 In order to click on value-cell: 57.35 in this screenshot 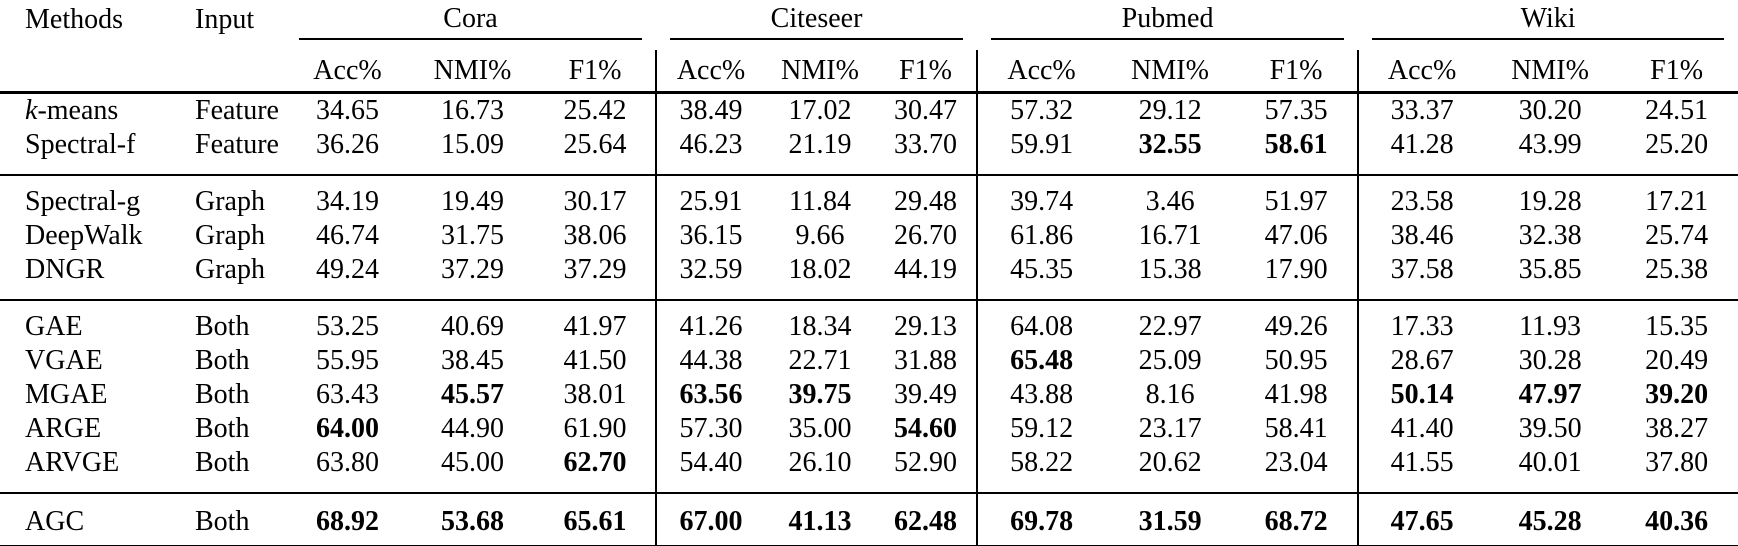, I will do `click(1296, 110)`.